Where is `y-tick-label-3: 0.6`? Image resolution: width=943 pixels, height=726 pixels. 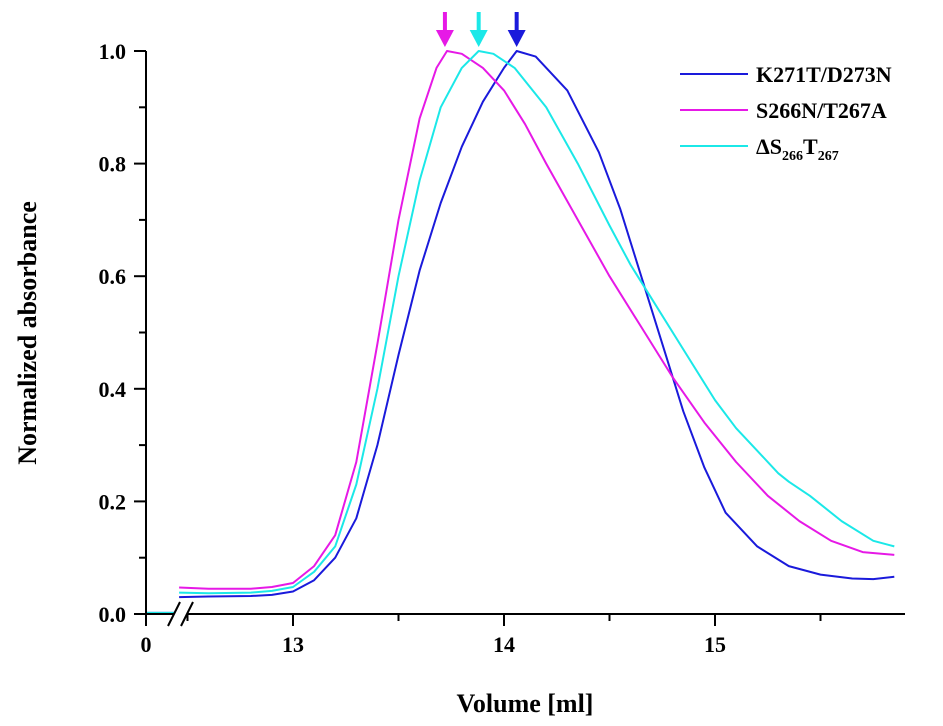
y-tick-label-3: 0.6 is located at coordinates (113, 276).